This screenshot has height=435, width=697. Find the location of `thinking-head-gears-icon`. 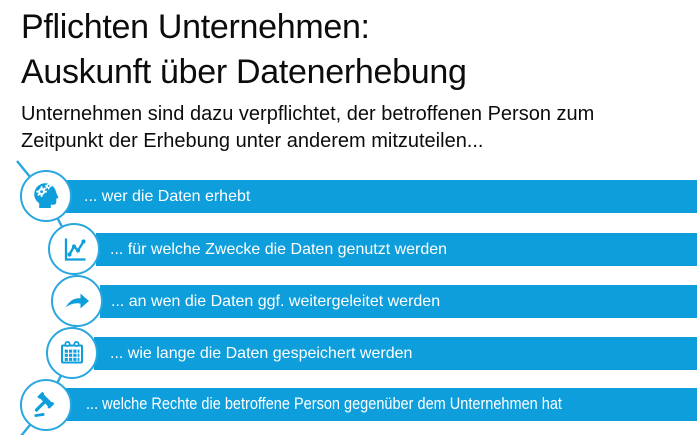

thinking-head-gears-icon is located at coordinates (46, 195).